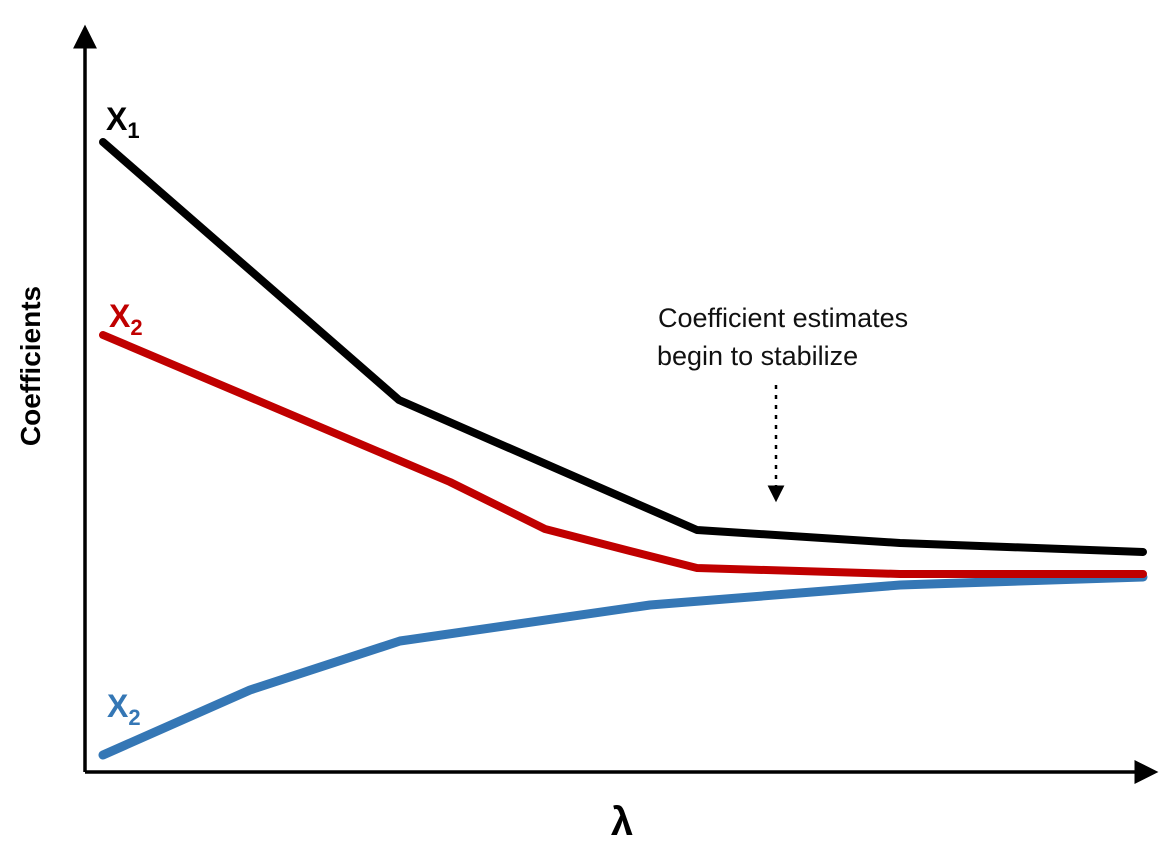 The image size is (1169, 843). Describe the element at coordinates (622, 821) in the screenshot. I see `x-axis-title: λ` at that location.